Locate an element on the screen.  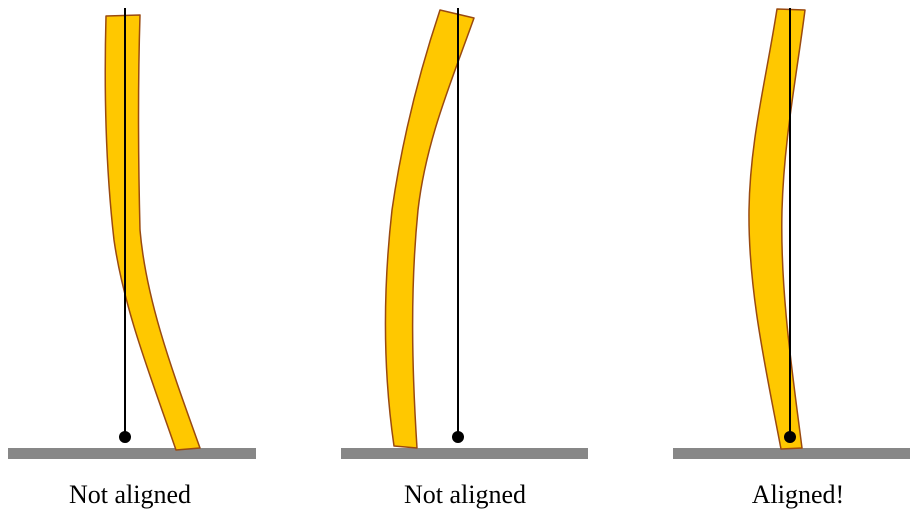
panel-2-caption: Not aligned is located at coordinates (465, 494).